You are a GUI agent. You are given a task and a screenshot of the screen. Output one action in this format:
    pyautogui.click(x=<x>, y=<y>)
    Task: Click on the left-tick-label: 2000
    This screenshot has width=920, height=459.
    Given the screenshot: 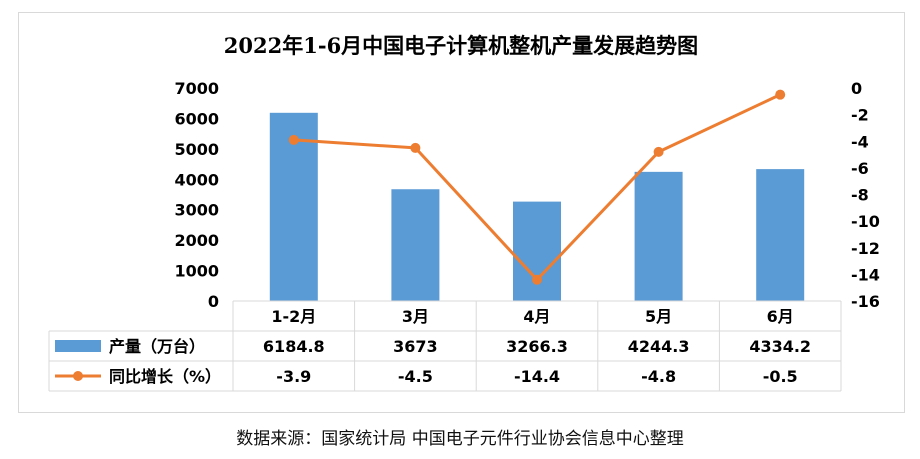 What is the action you would take?
    pyautogui.click(x=196, y=240)
    